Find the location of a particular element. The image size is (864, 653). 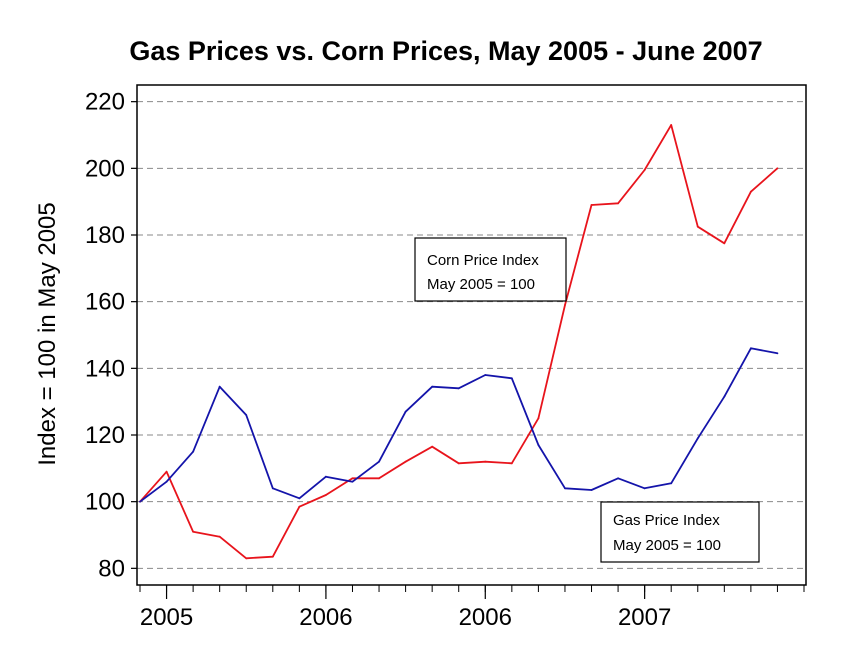

x-tick-labels: 2005 2006 2006 2007 is located at coordinates (405, 608).